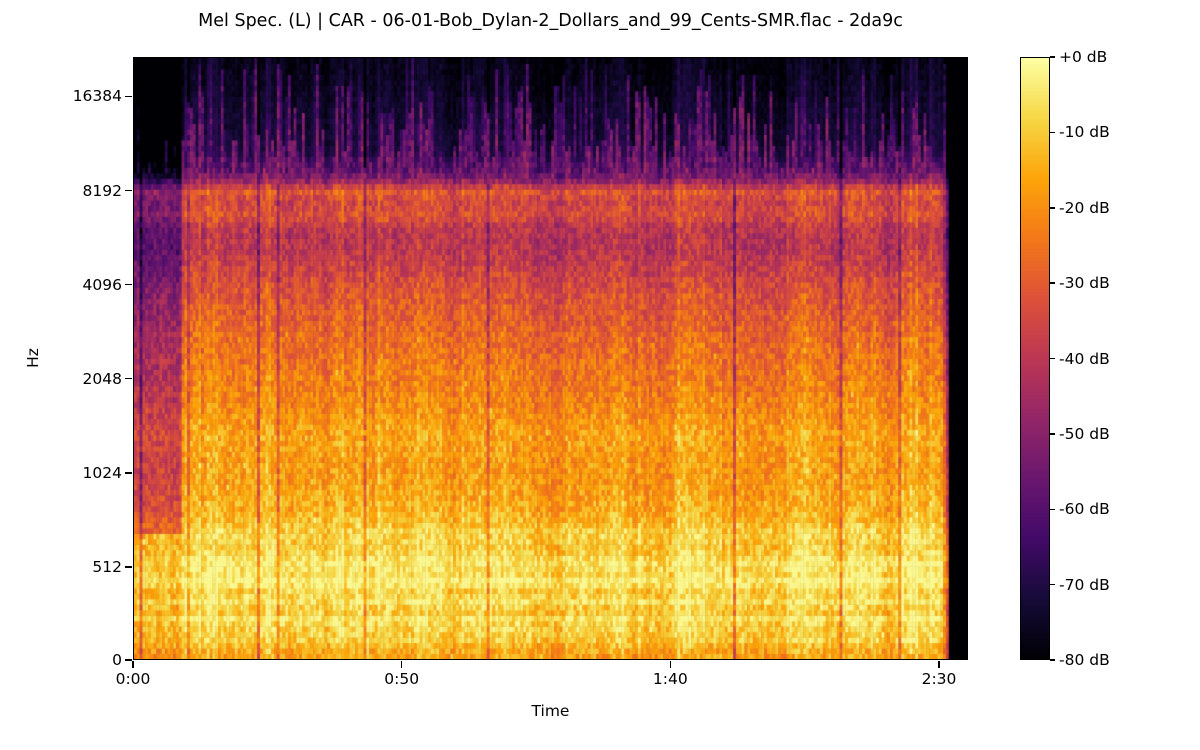 The image size is (1200, 750). I want to click on y-axis-label: Hz, so click(33, 358).